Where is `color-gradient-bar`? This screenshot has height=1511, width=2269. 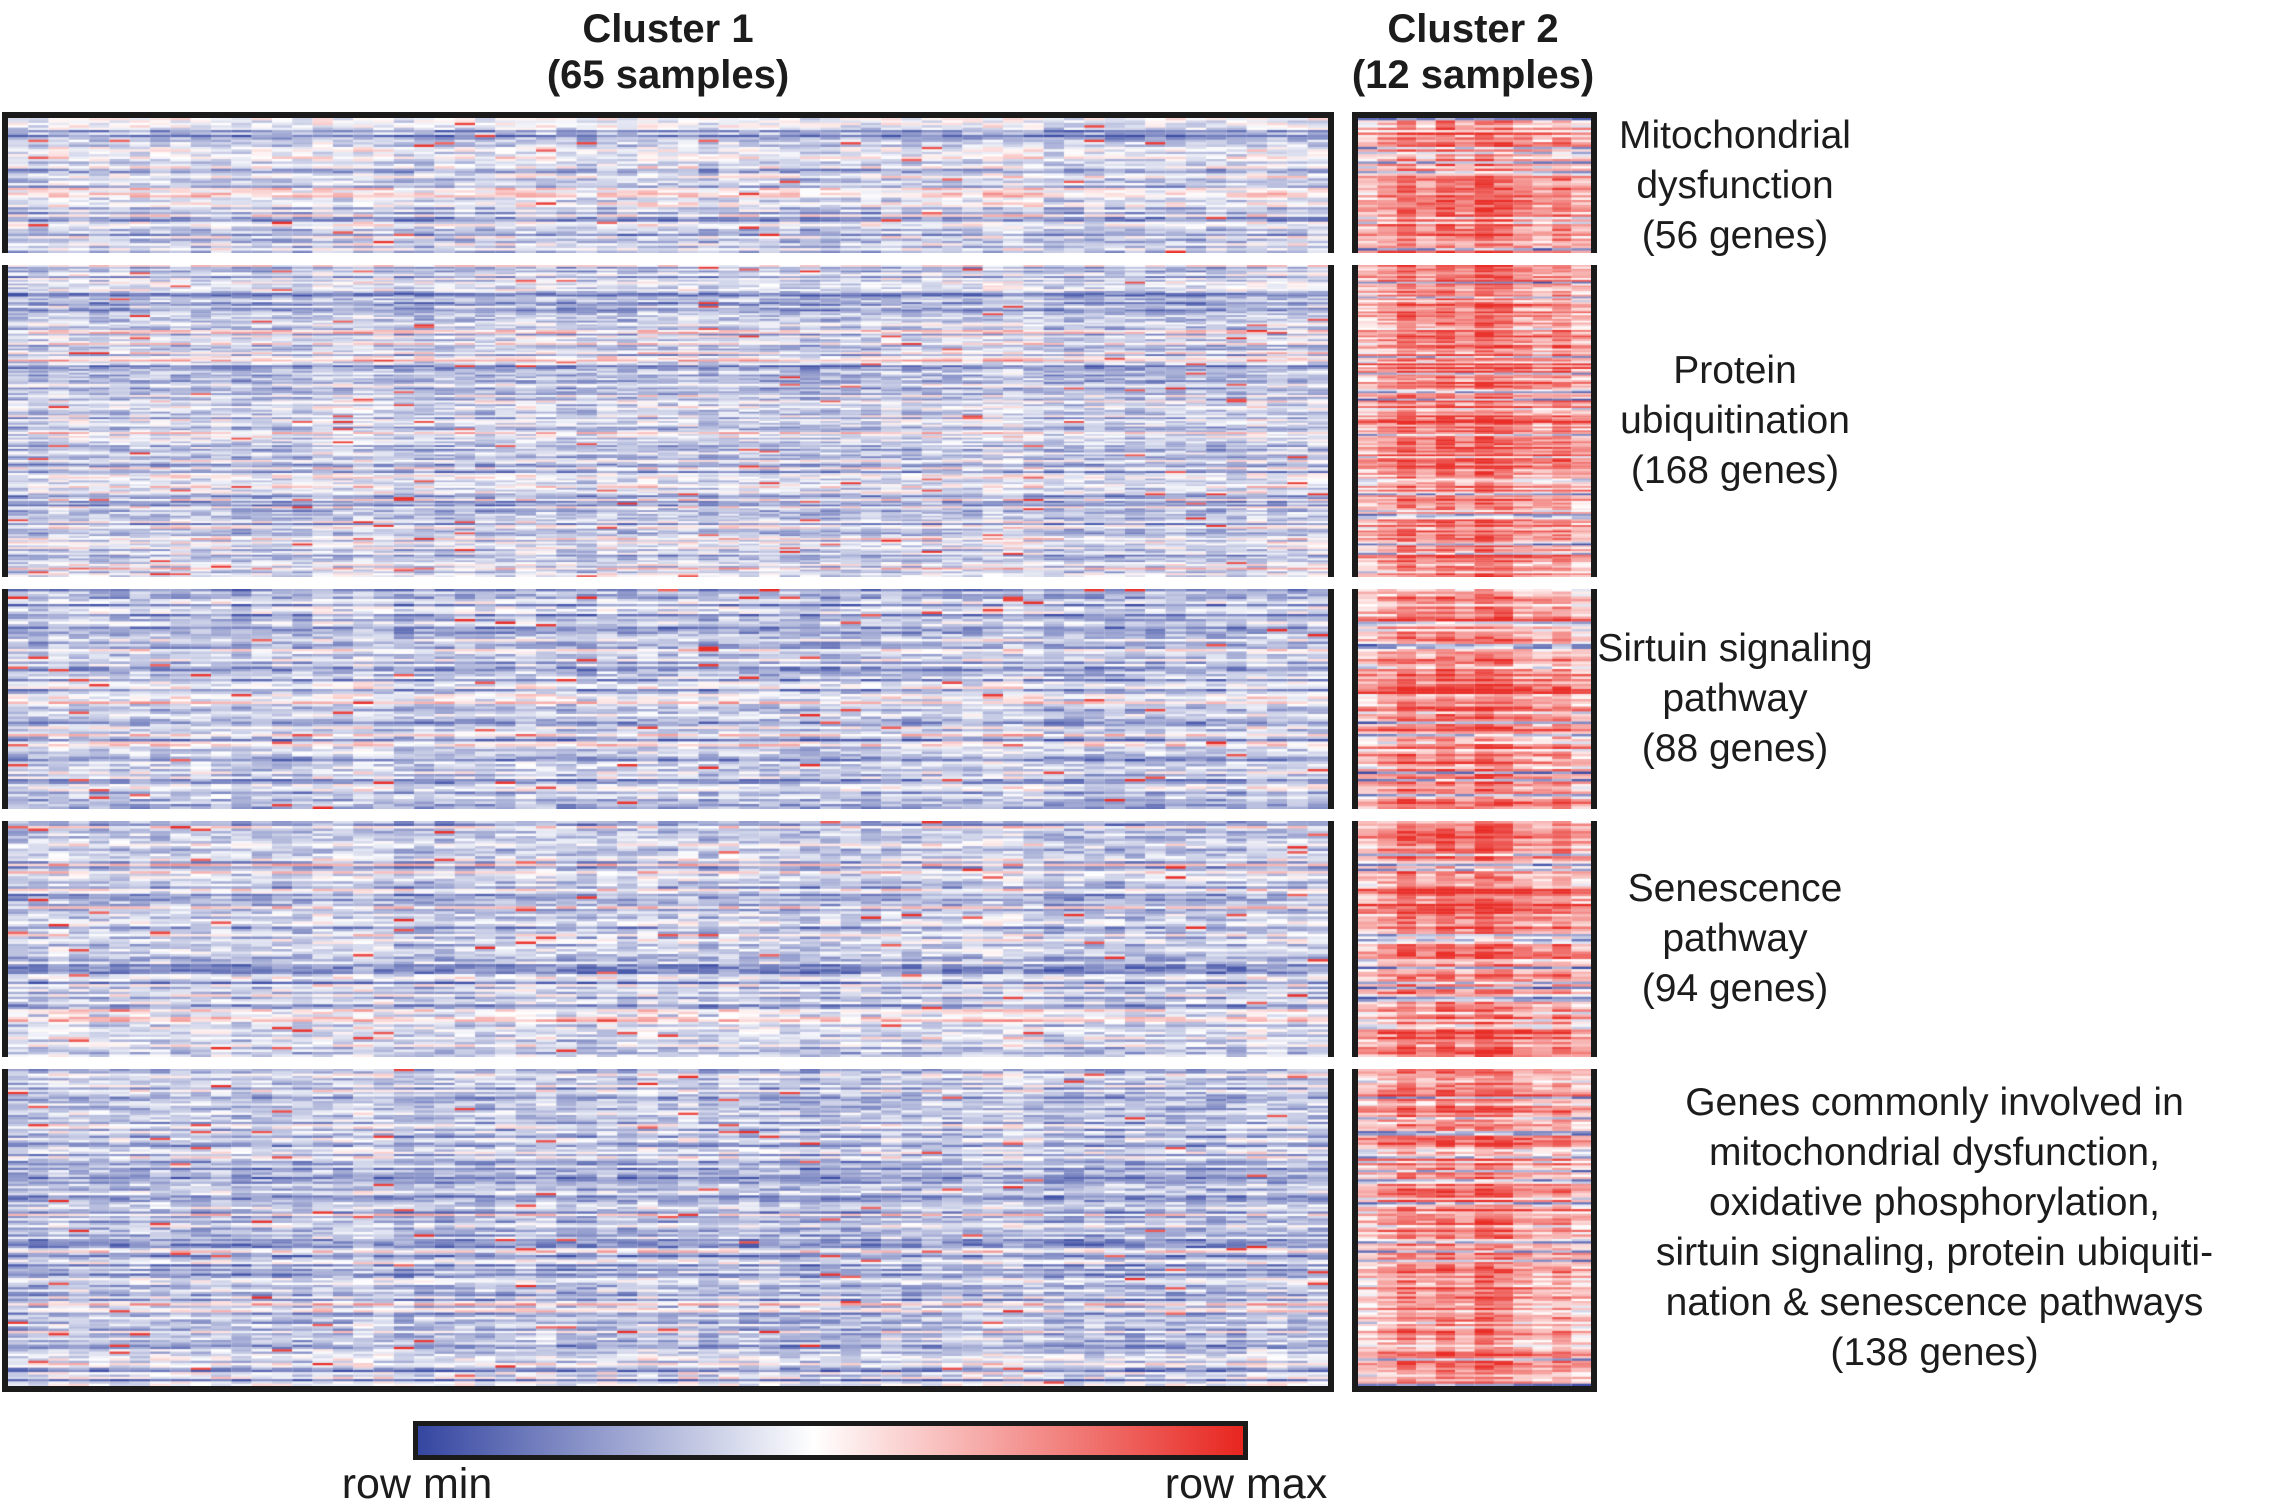 color-gradient-bar is located at coordinates (830, 1440).